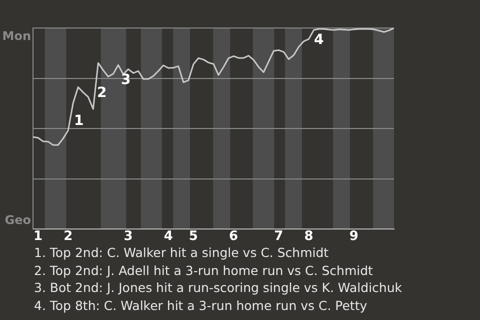 The width and height of the screenshot is (480, 320). I want to click on annotation: 3, so click(126, 80).